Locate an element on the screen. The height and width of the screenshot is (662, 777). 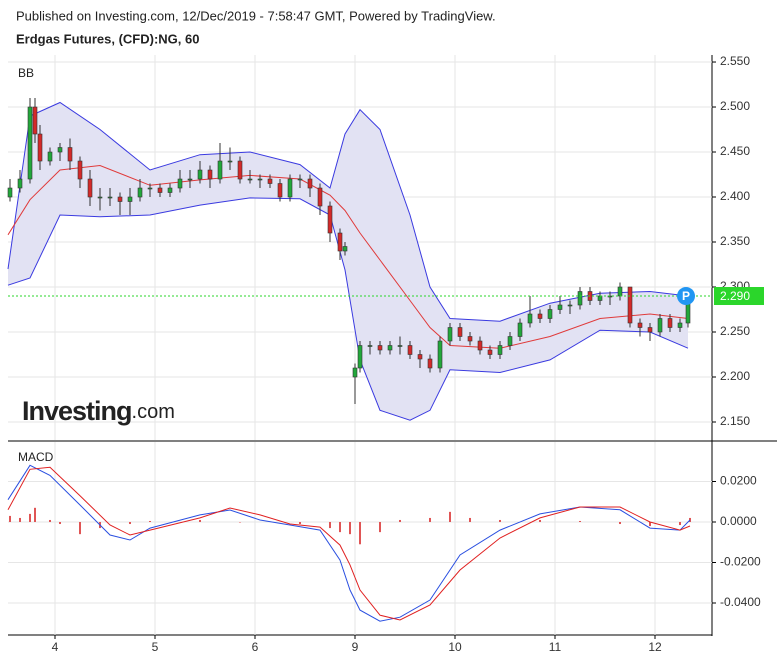
y-tick-label: 0.0200 is located at coordinates (738, 481).